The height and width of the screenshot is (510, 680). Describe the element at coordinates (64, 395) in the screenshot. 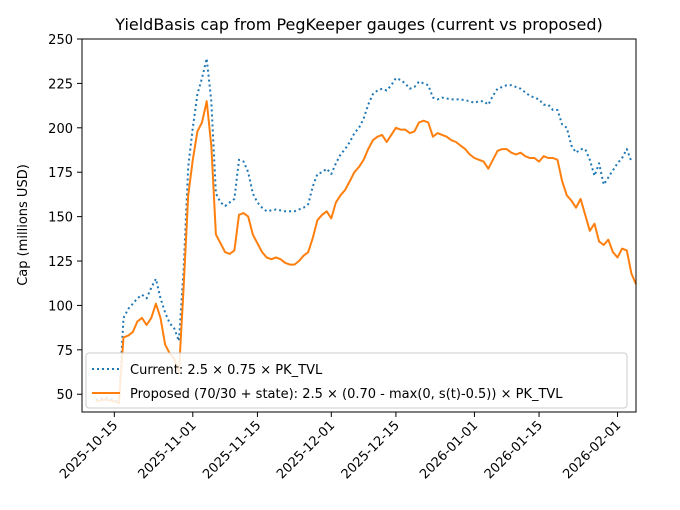

I see `y-tick-label: 50` at that location.